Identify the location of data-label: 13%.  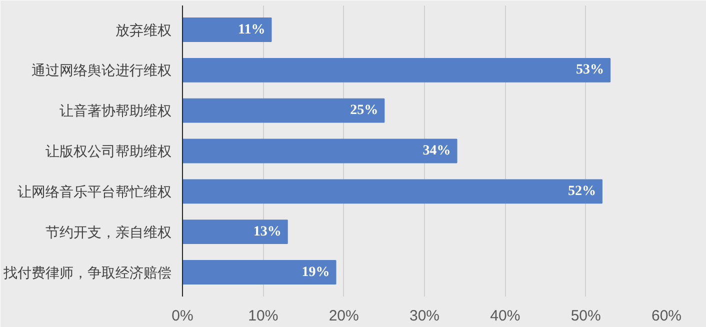
(267, 232).